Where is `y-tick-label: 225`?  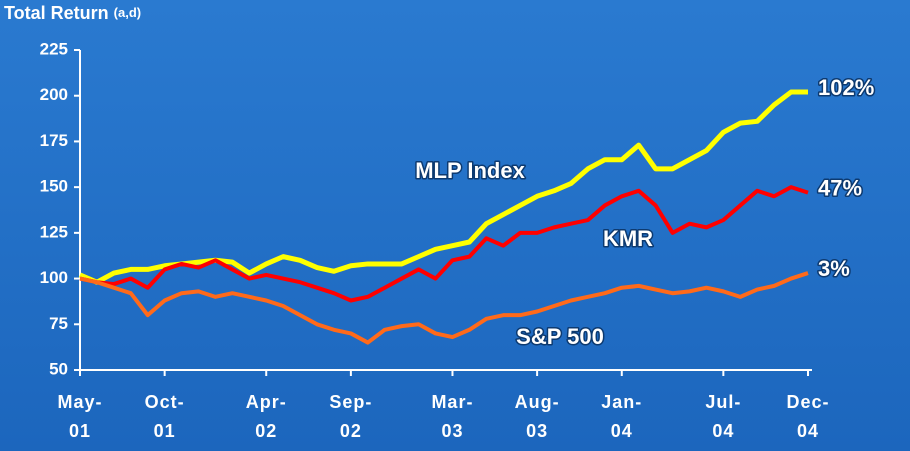 y-tick-label: 225 is located at coordinates (54, 48).